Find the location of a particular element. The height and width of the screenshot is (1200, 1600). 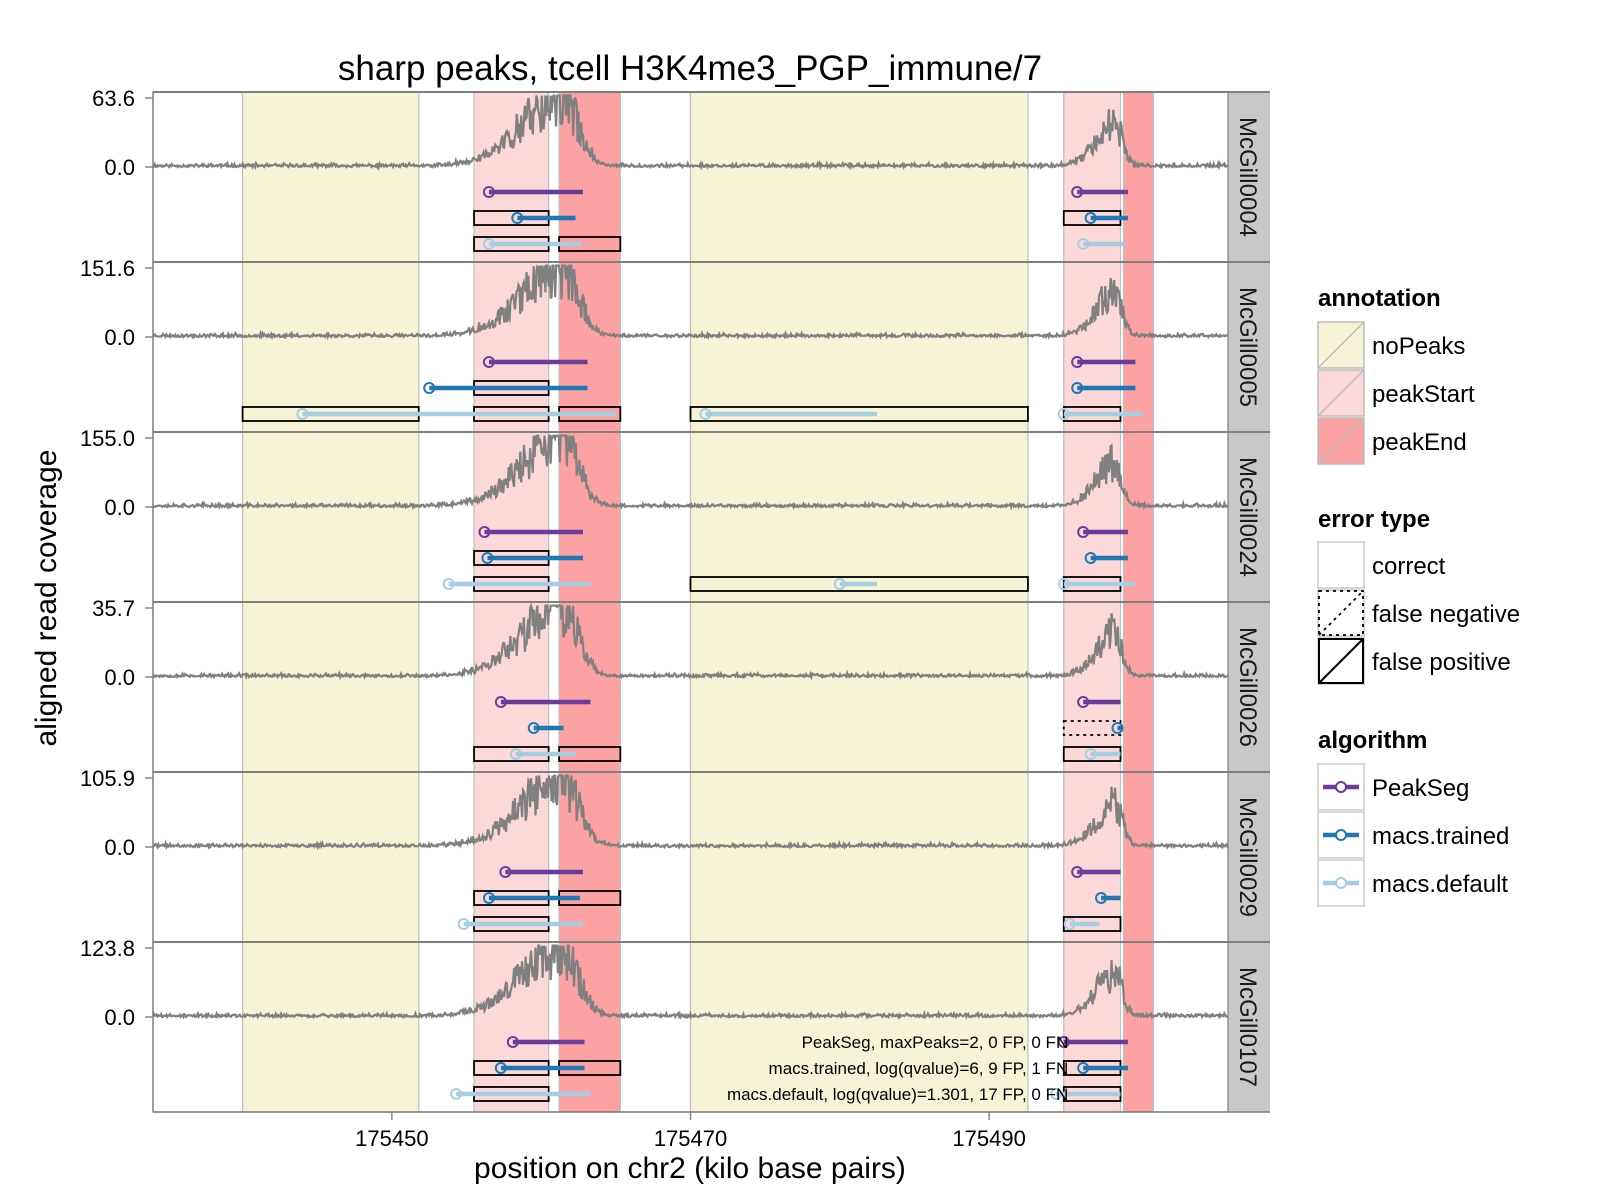

summary-text: macs.trained, log(qvalue)=6, 9 FP, 1 FN is located at coordinates (919, 1068).